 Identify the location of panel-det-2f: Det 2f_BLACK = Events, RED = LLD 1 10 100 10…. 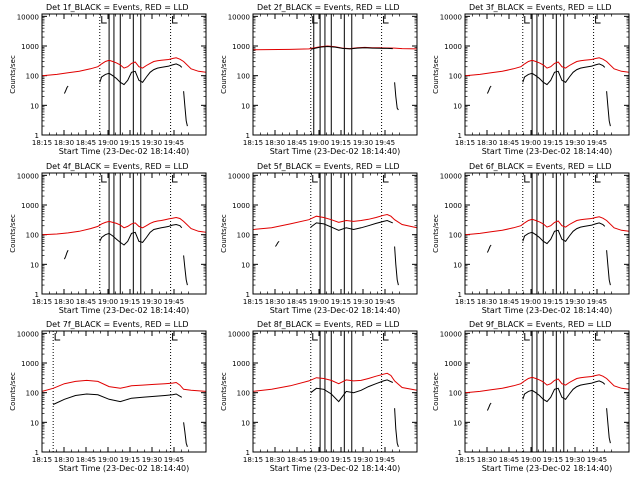
(319, 79).